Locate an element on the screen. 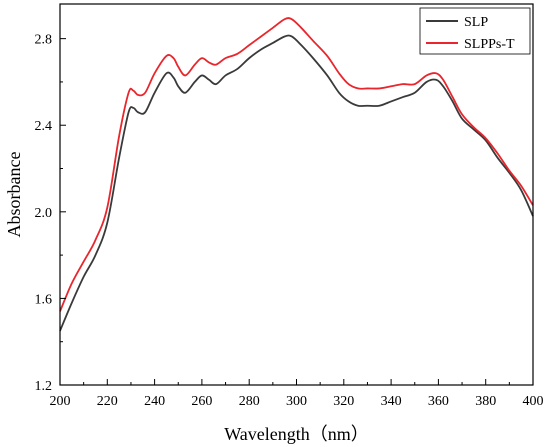  x-tick-label: 260 is located at coordinates (201, 401).